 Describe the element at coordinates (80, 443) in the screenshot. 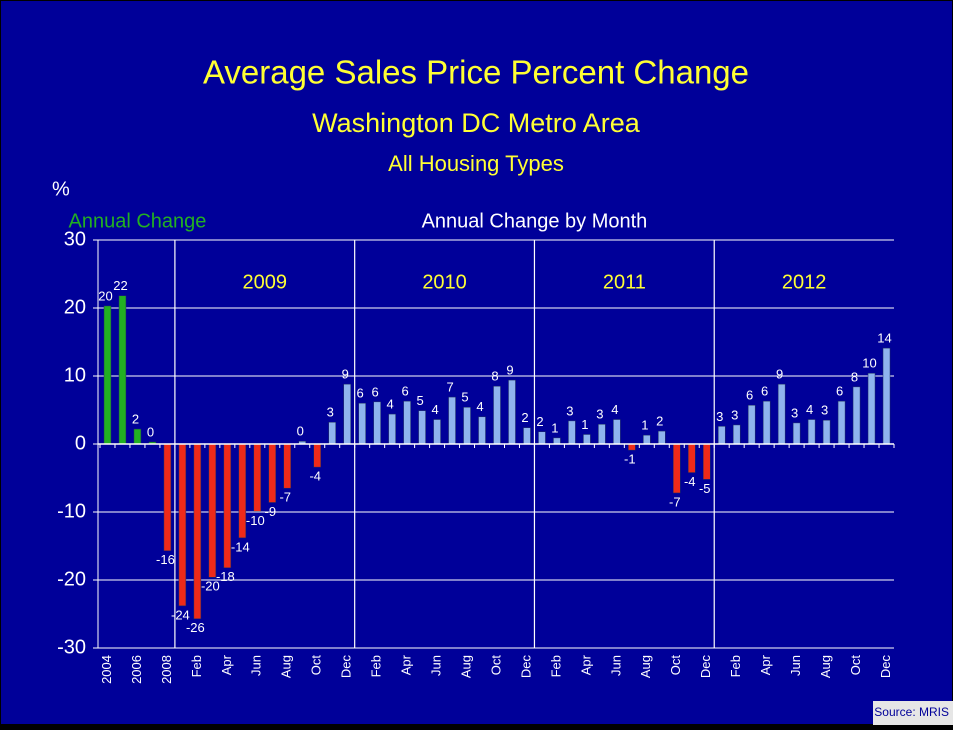

I see `y-tick-label: 0` at that location.